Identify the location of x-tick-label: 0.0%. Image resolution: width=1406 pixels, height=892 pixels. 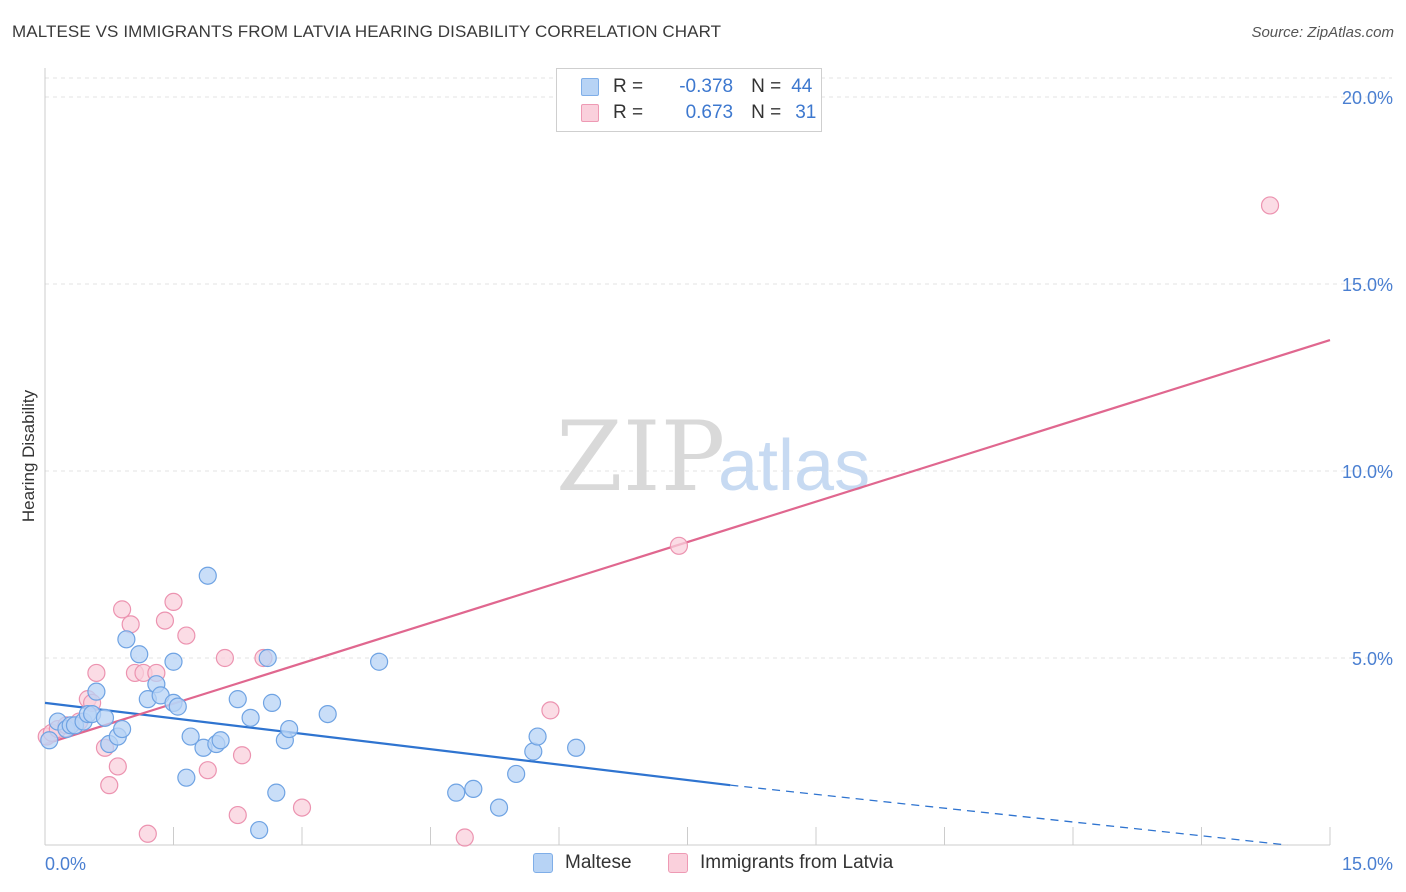
(65, 864).